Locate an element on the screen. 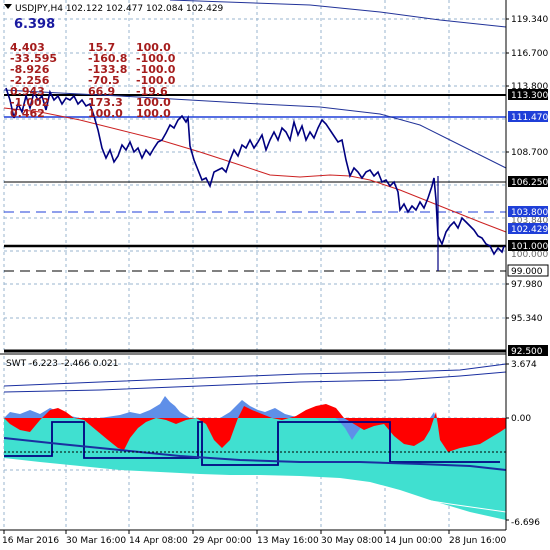 This screenshot has height=550, width=550. indicator-upper-line is located at coordinates (255, 375).